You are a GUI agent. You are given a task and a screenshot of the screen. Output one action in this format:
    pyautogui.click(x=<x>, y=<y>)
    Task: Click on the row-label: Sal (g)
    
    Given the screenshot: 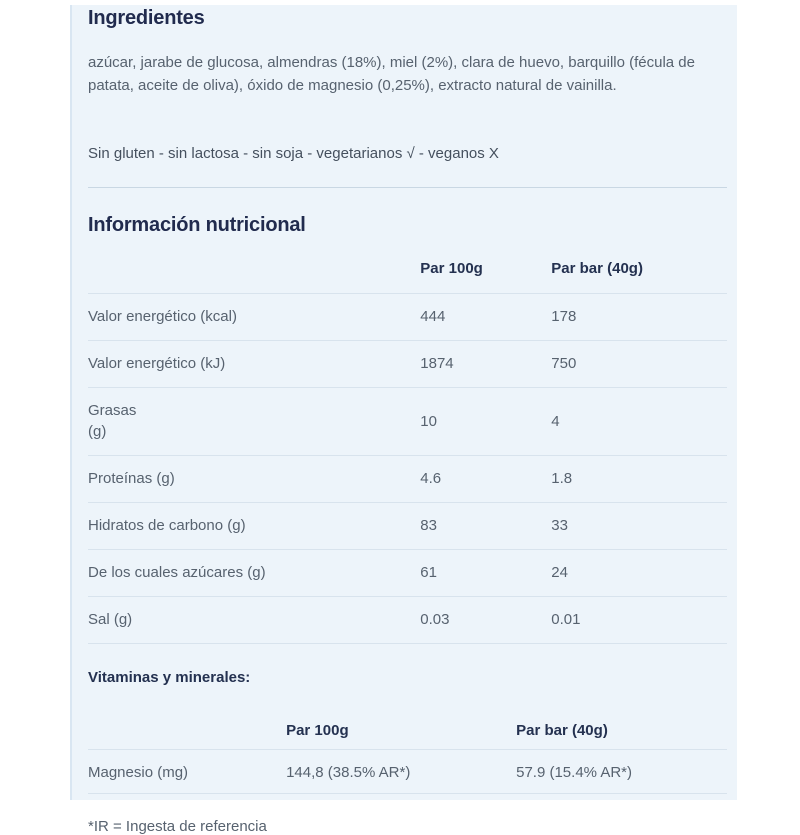 What is the action you would take?
    pyautogui.click(x=254, y=620)
    